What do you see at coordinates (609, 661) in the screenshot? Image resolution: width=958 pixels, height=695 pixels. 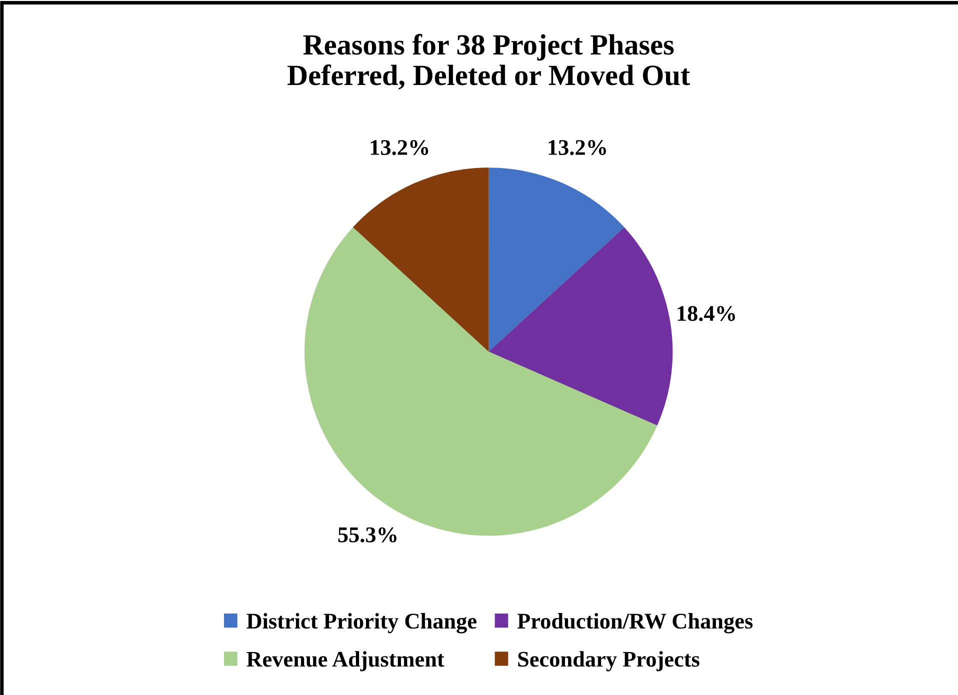 I see `legend-label: Secondary Projects` at bounding box center [609, 661].